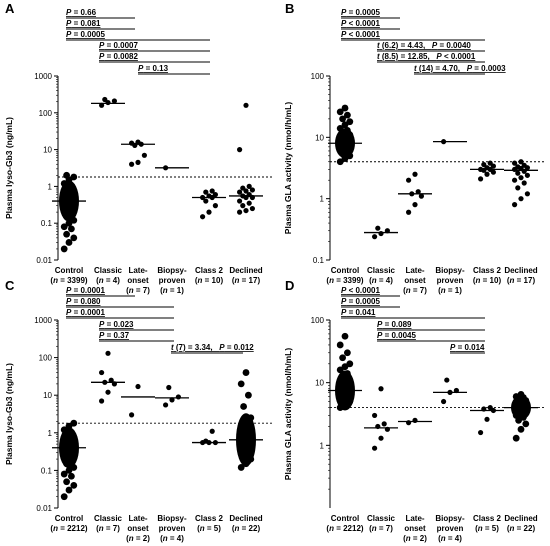 This screenshot has width=550, height=546. What do you see at coordinates (116, 324) in the screenshot?
I see `significance-label: P = 0.023` at bounding box center [116, 324].